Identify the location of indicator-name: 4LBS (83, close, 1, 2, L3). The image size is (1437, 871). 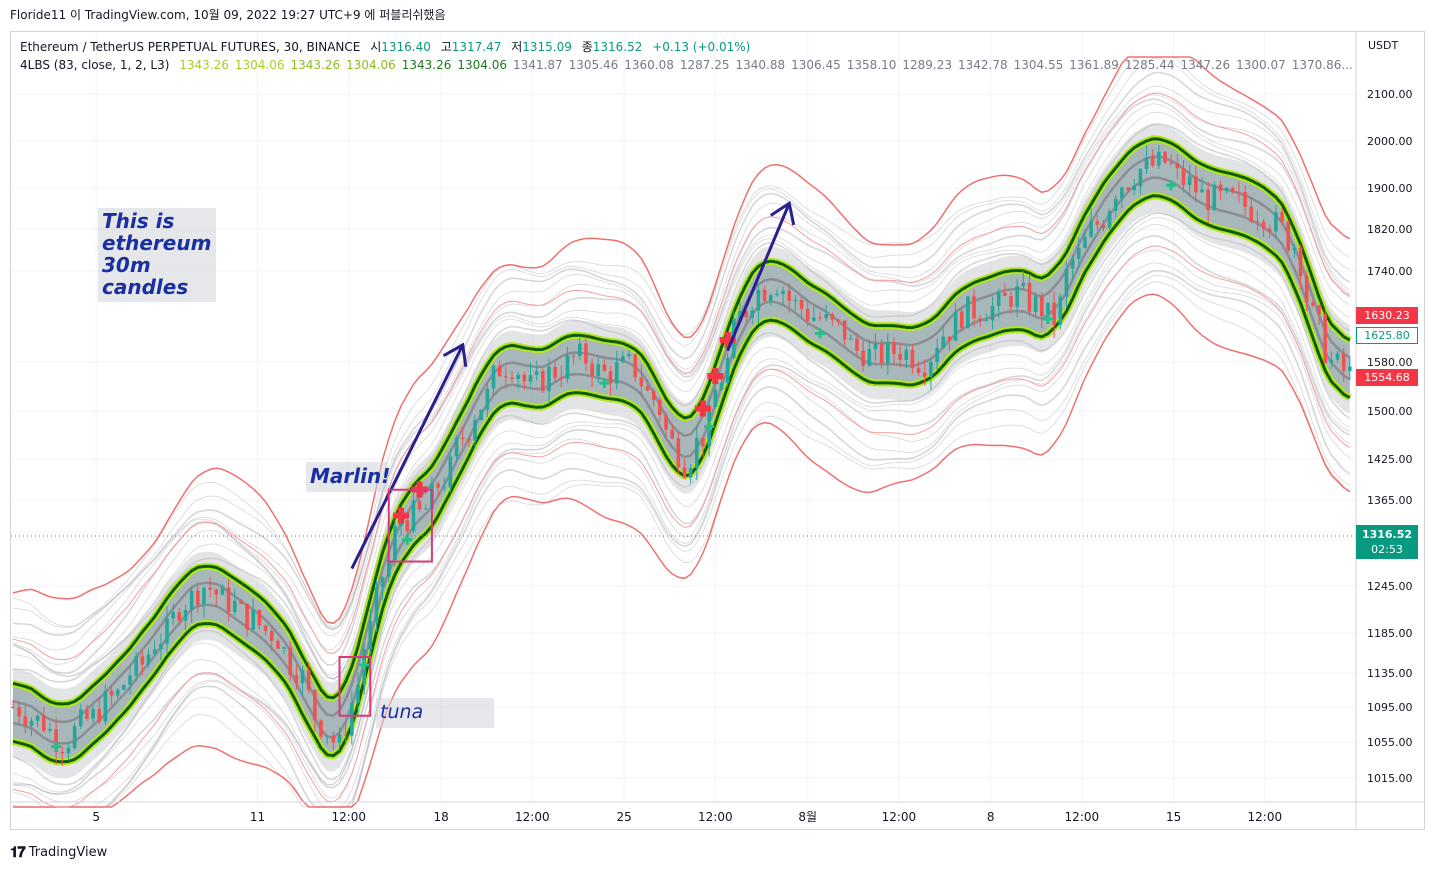
(95, 65).